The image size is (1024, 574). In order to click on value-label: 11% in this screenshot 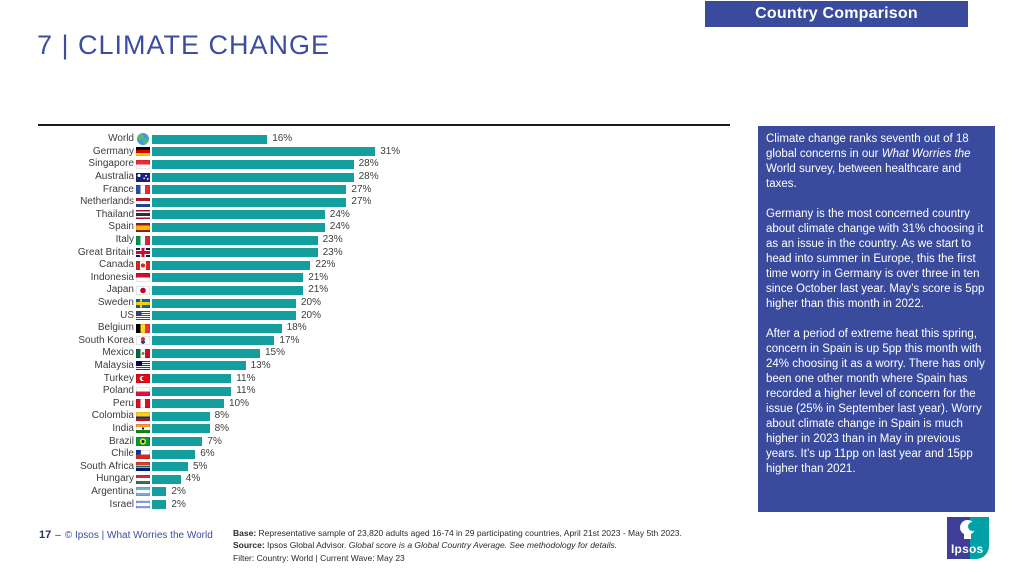, I will do `click(246, 391)`.